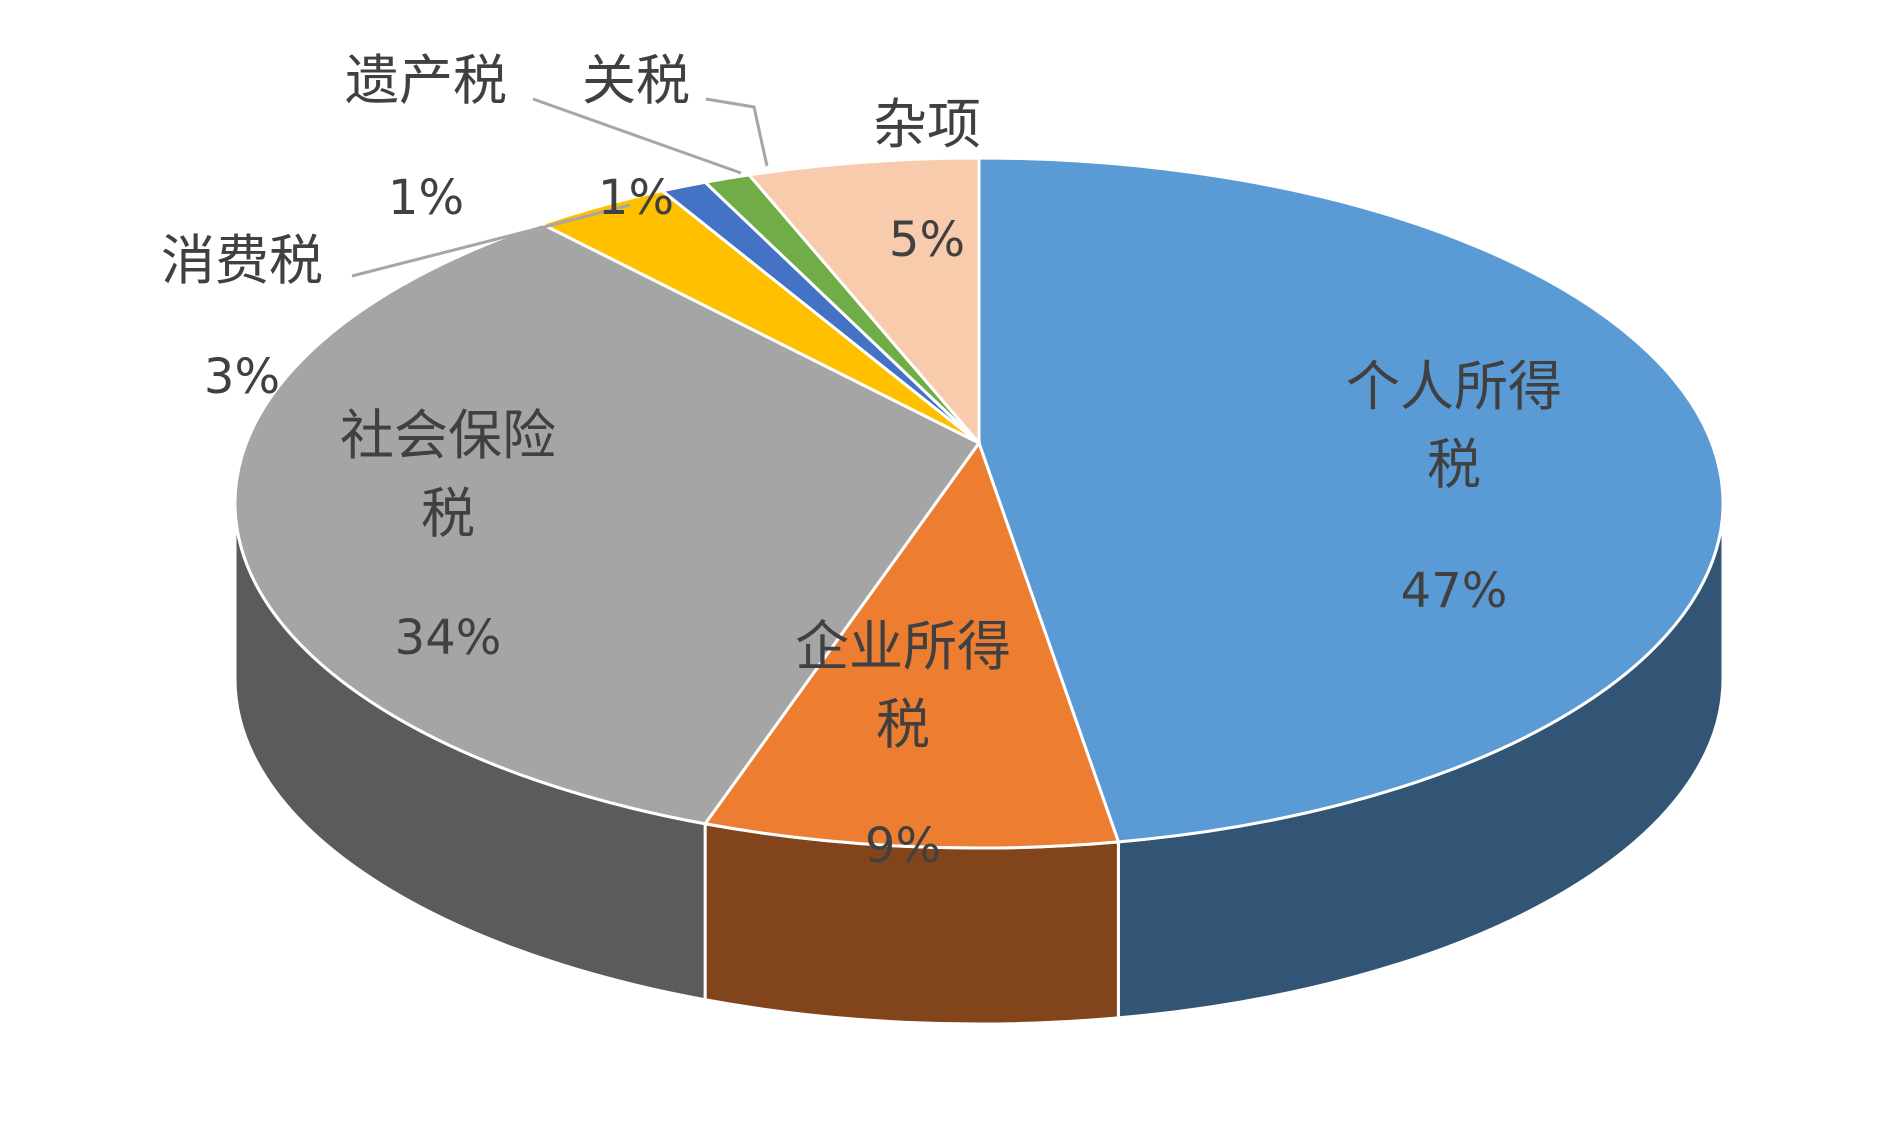  What do you see at coordinates (1454, 426) in the screenshot?
I see `slice-label: 个人所得税` at bounding box center [1454, 426].